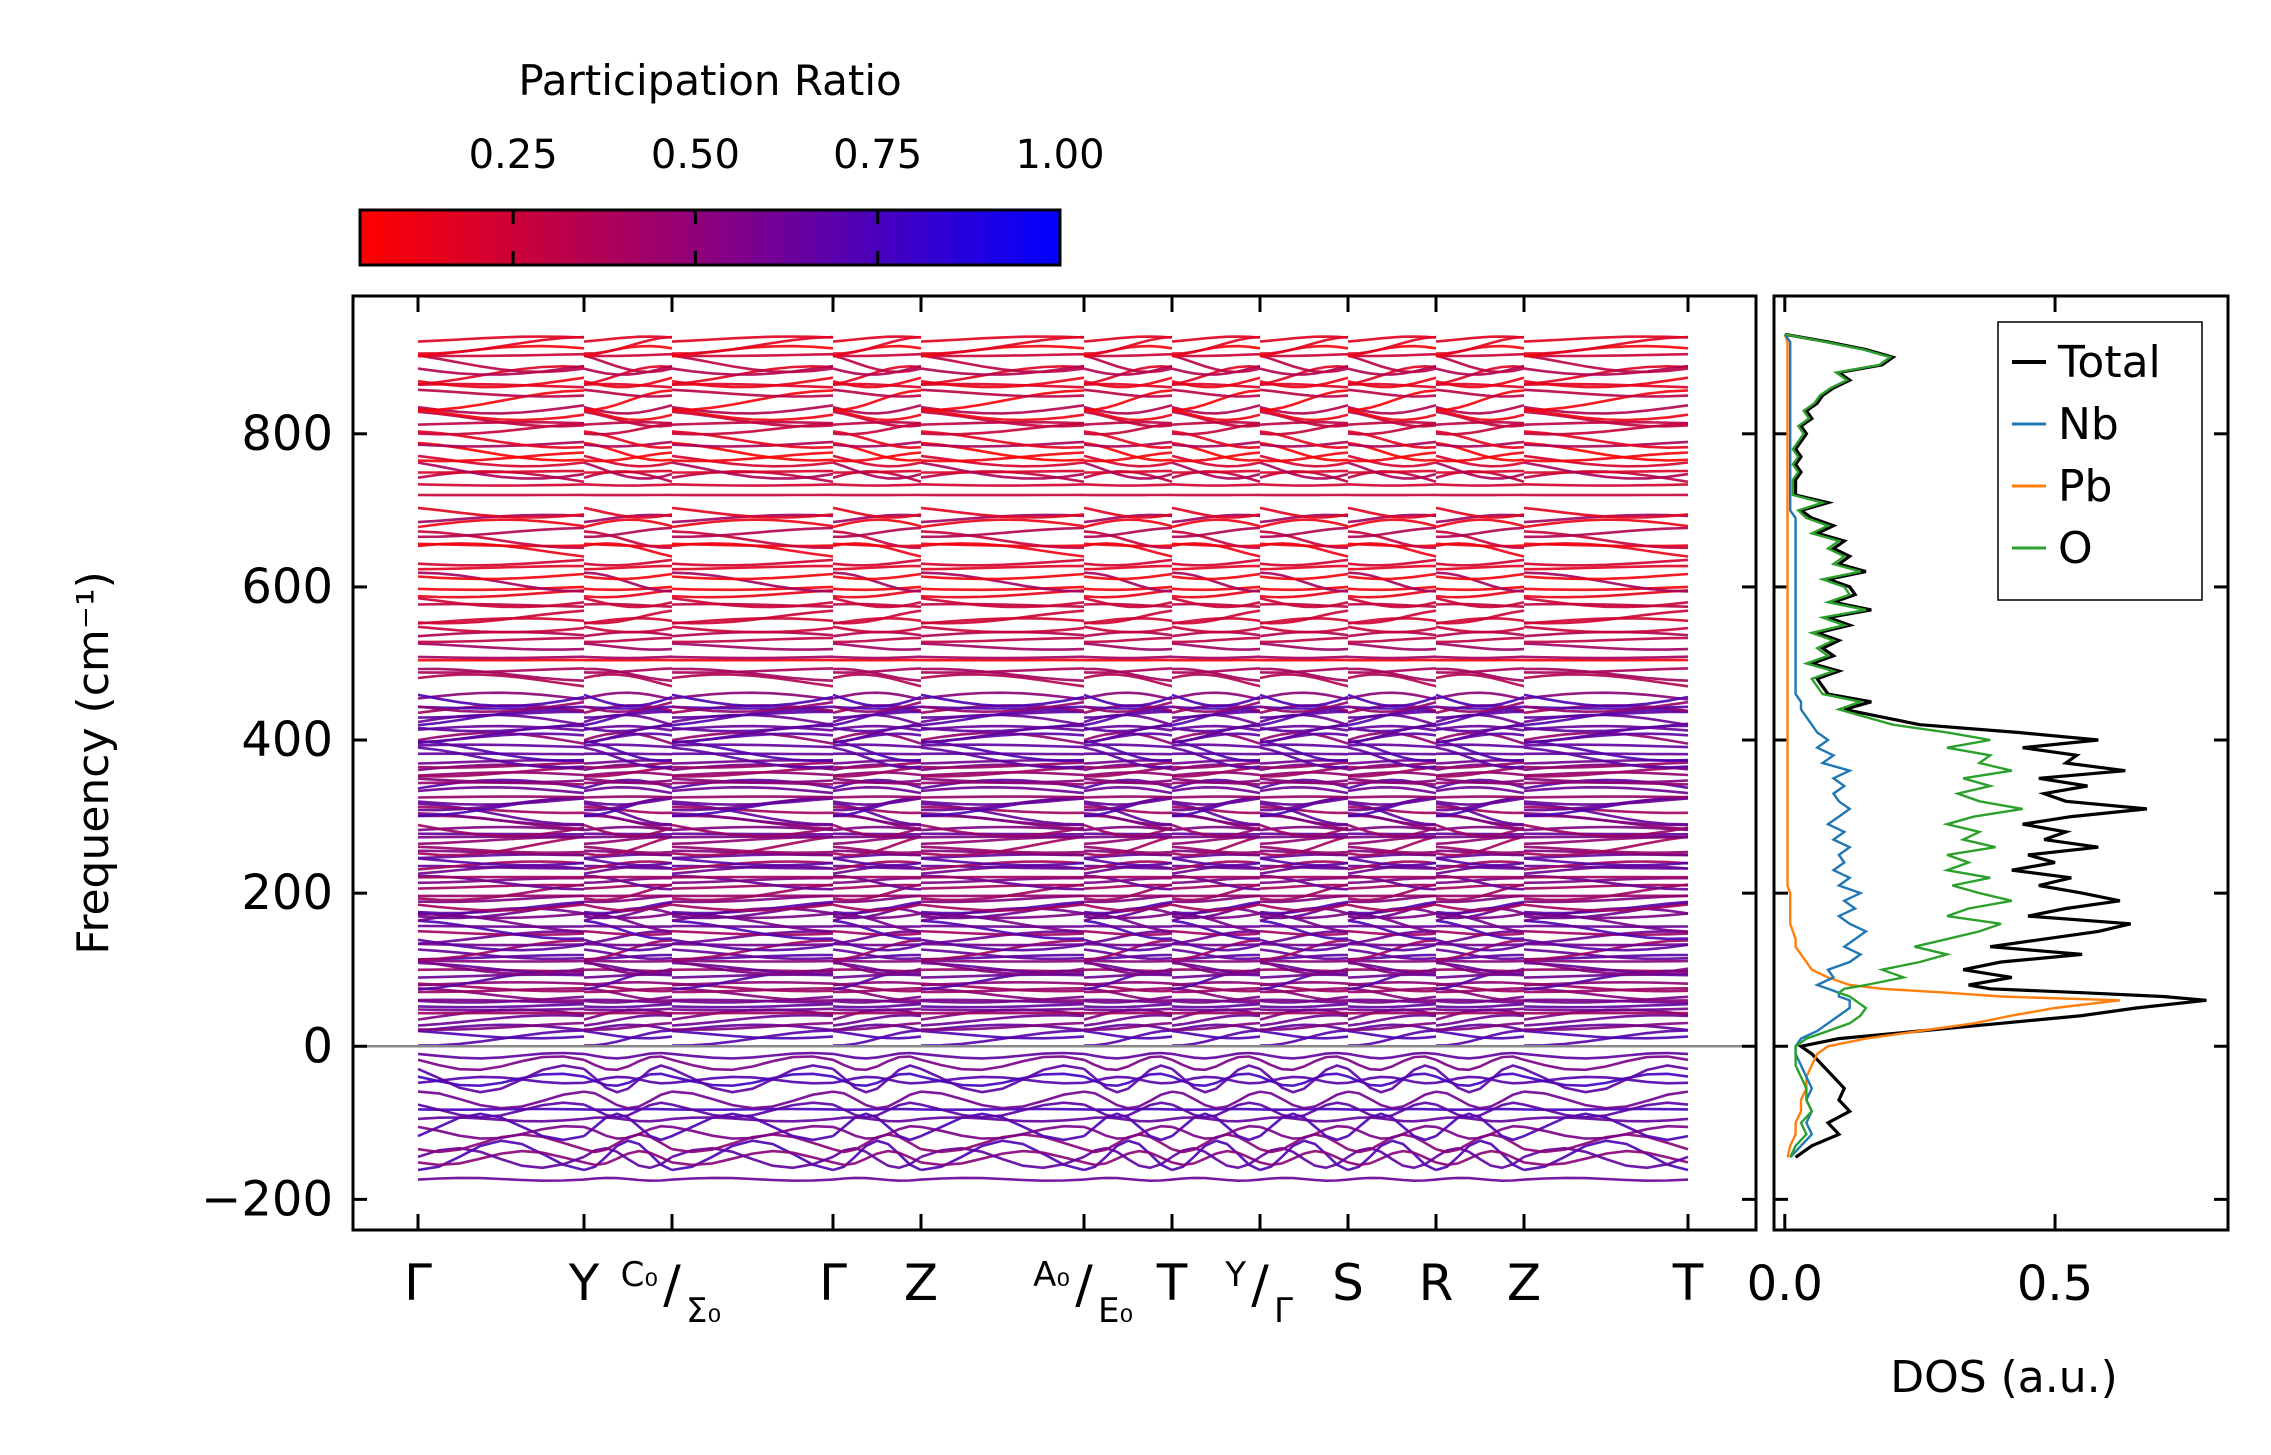  I want to click on dos-plot-frame, so click(2001, 763).